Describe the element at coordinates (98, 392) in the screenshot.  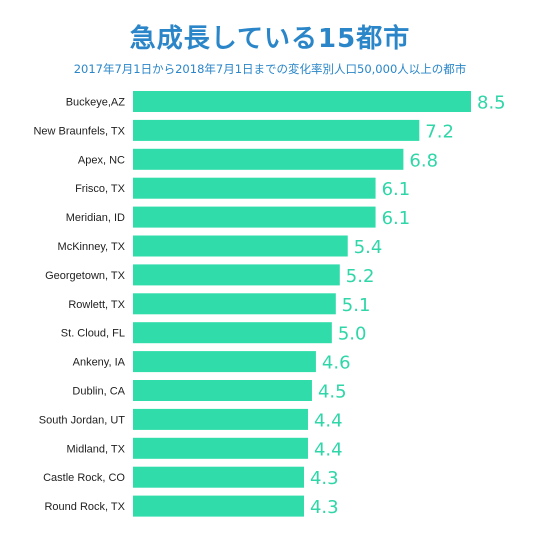
I see `category-label: Dublin, CA` at that location.